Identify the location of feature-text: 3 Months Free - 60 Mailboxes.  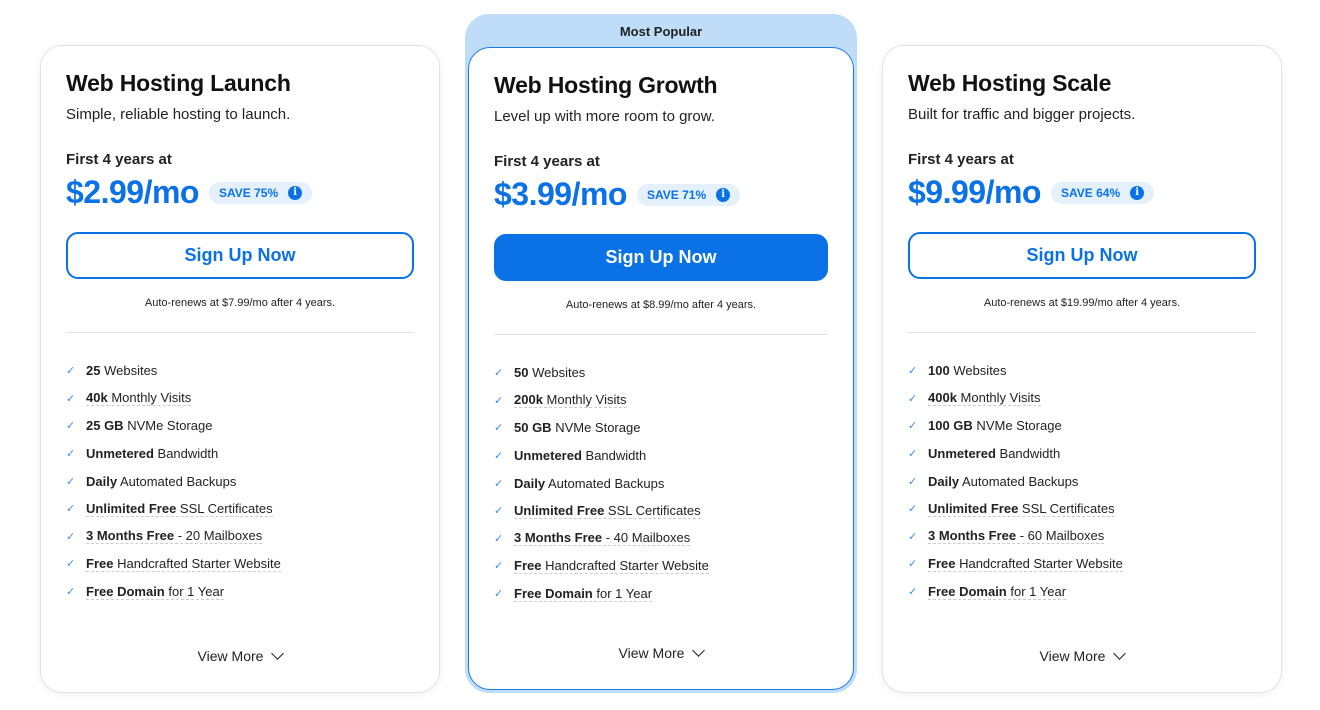
(1016, 536).